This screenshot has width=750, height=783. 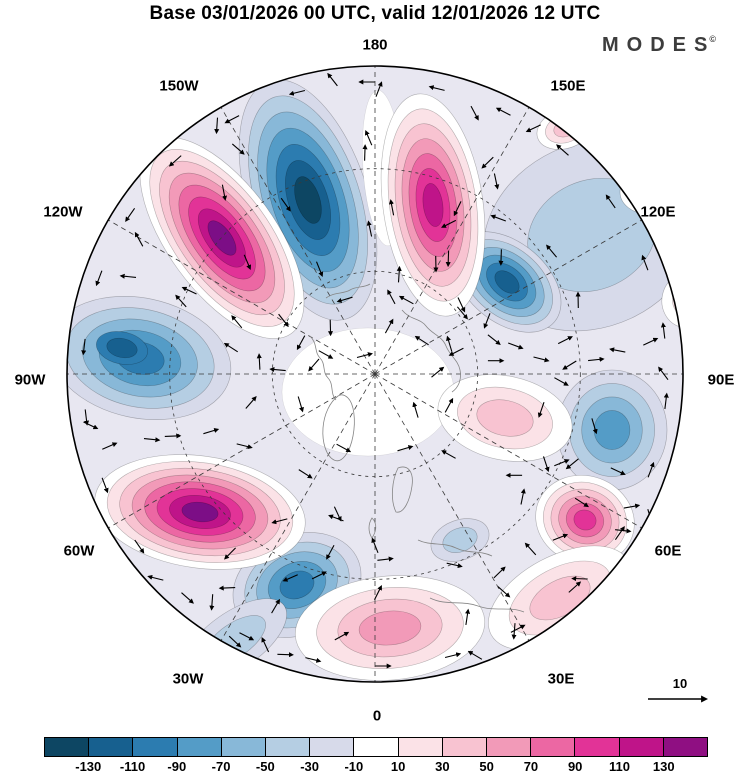 What do you see at coordinates (309, 766) in the screenshot?
I see `colorbar-tick-label: -30` at bounding box center [309, 766].